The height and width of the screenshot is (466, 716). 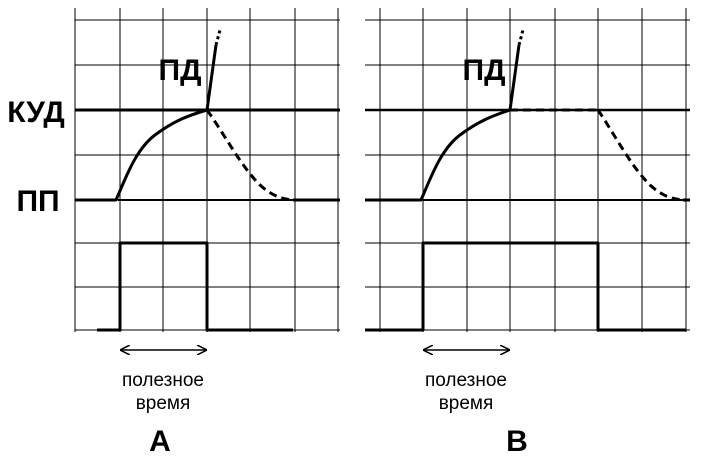 I want to click on kud-label: КУД, so click(x=36, y=112).